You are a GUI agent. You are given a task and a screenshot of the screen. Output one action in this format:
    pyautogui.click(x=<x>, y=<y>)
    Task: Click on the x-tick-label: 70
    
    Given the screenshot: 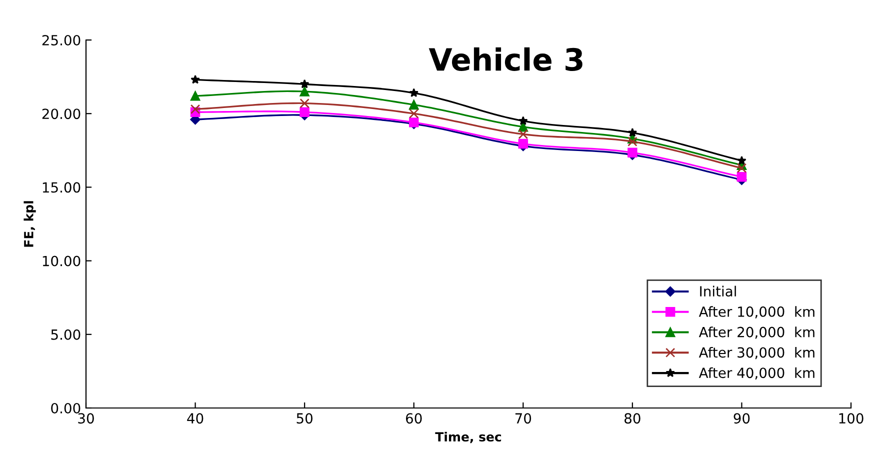 What is the action you would take?
    pyautogui.click(x=523, y=418)
    